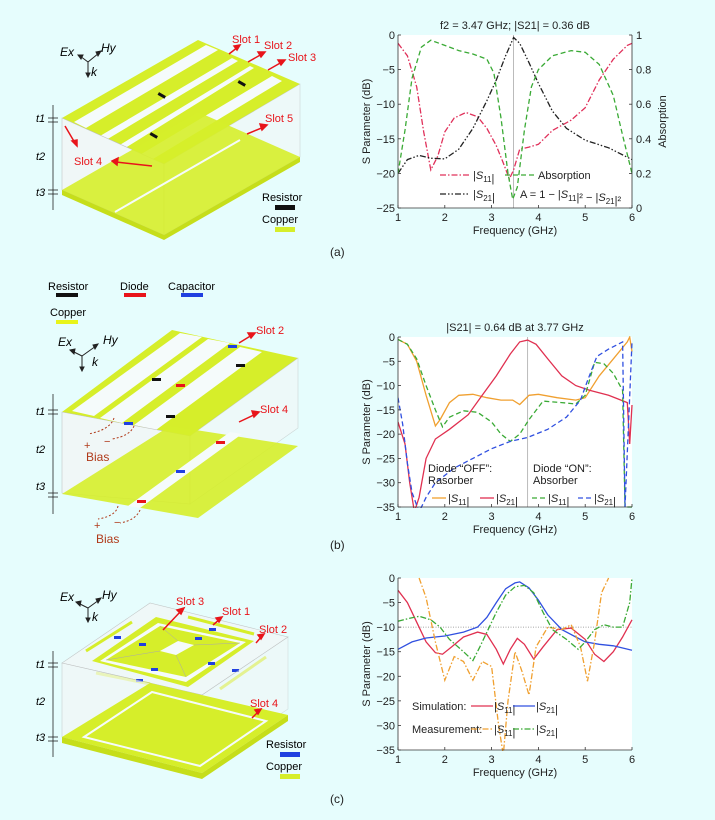 This screenshot has height=820, width=715. What do you see at coordinates (484, 196) in the screenshot?
I see `legend-label-s21: |S21|` at bounding box center [484, 196].